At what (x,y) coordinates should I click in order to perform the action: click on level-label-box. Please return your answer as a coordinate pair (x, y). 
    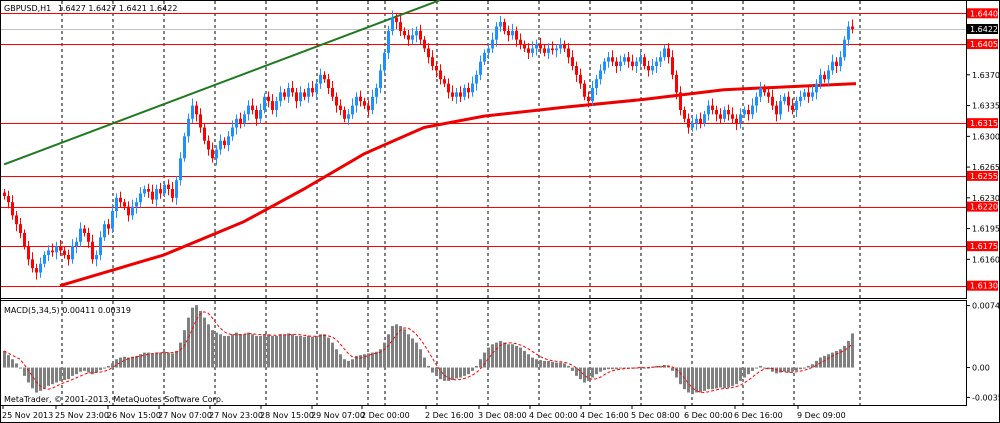
    Looking at the image, I should click on (982, 44).